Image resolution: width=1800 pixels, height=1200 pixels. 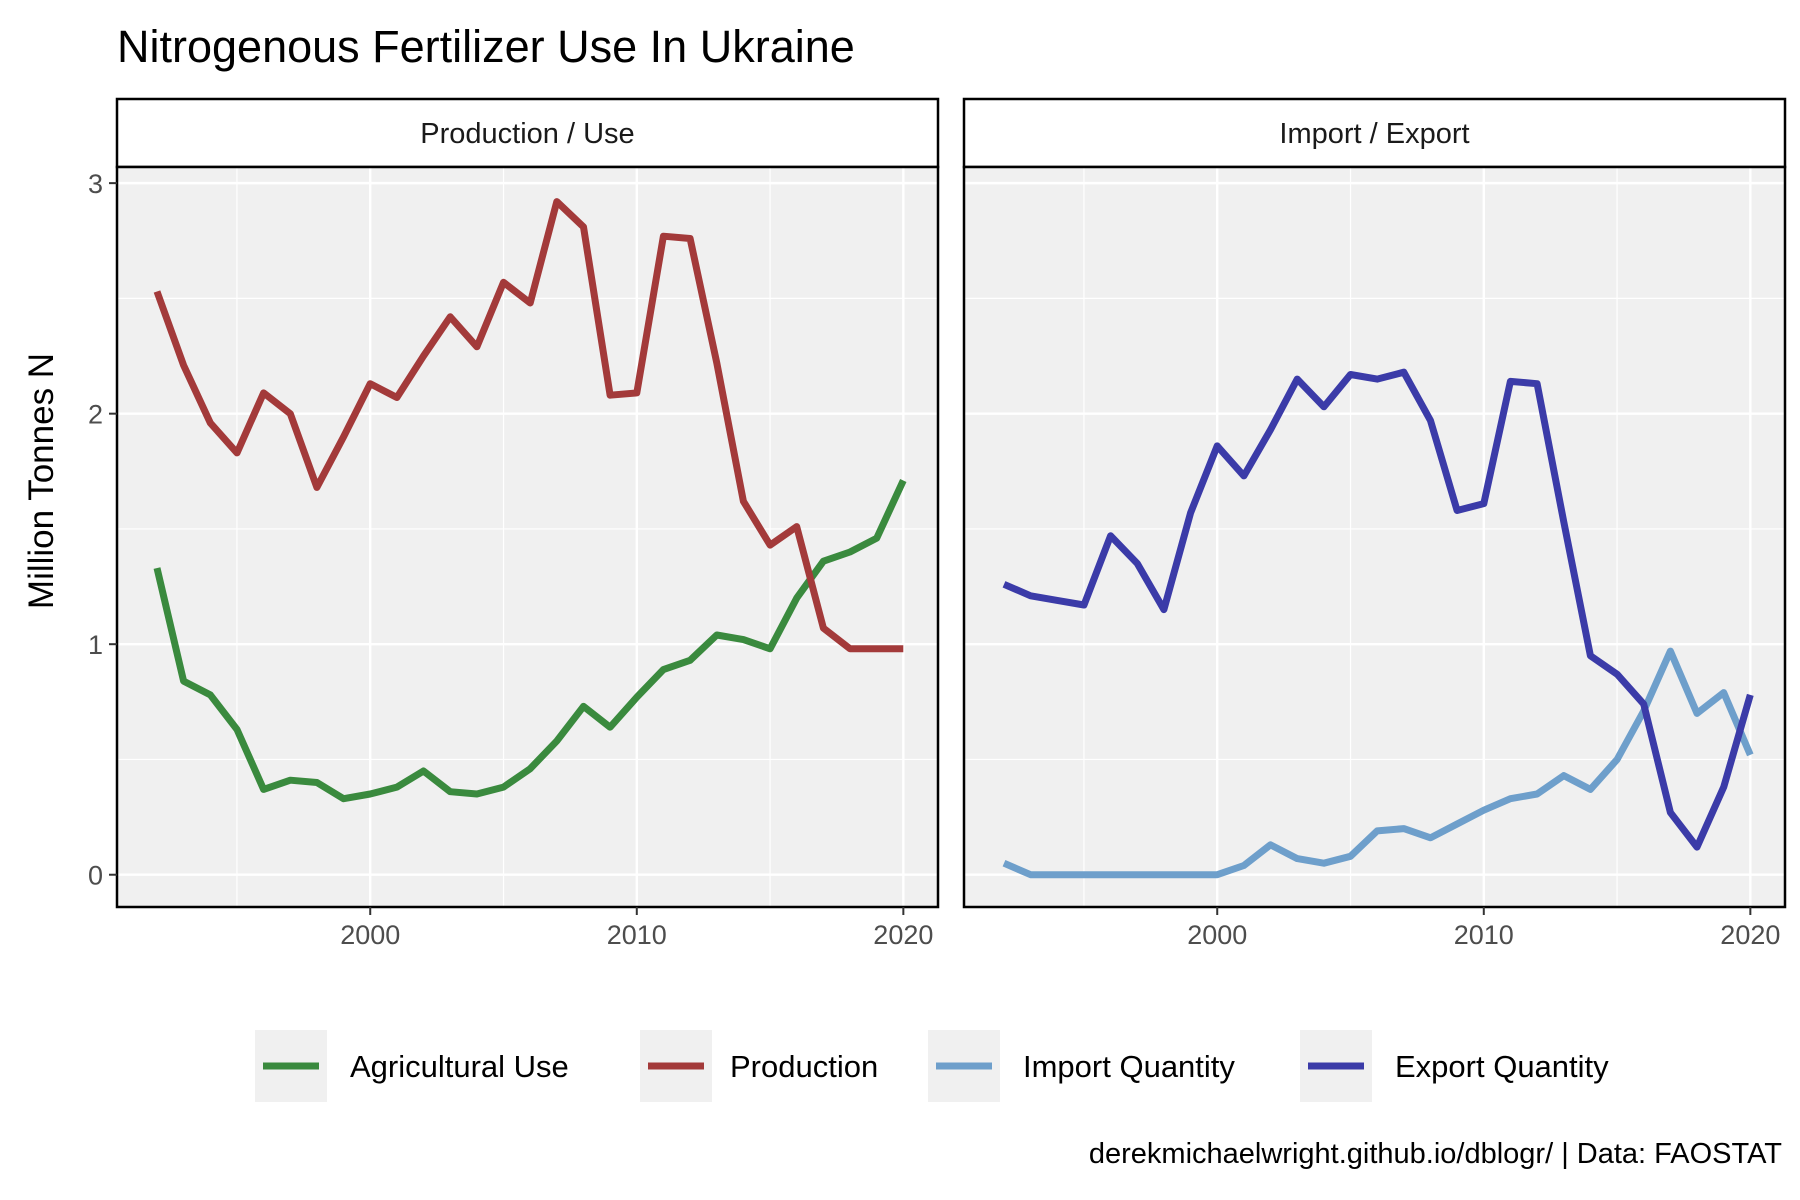 I want to click on y-axis-title: Million Tonnes N, so click(x=41, y=481).